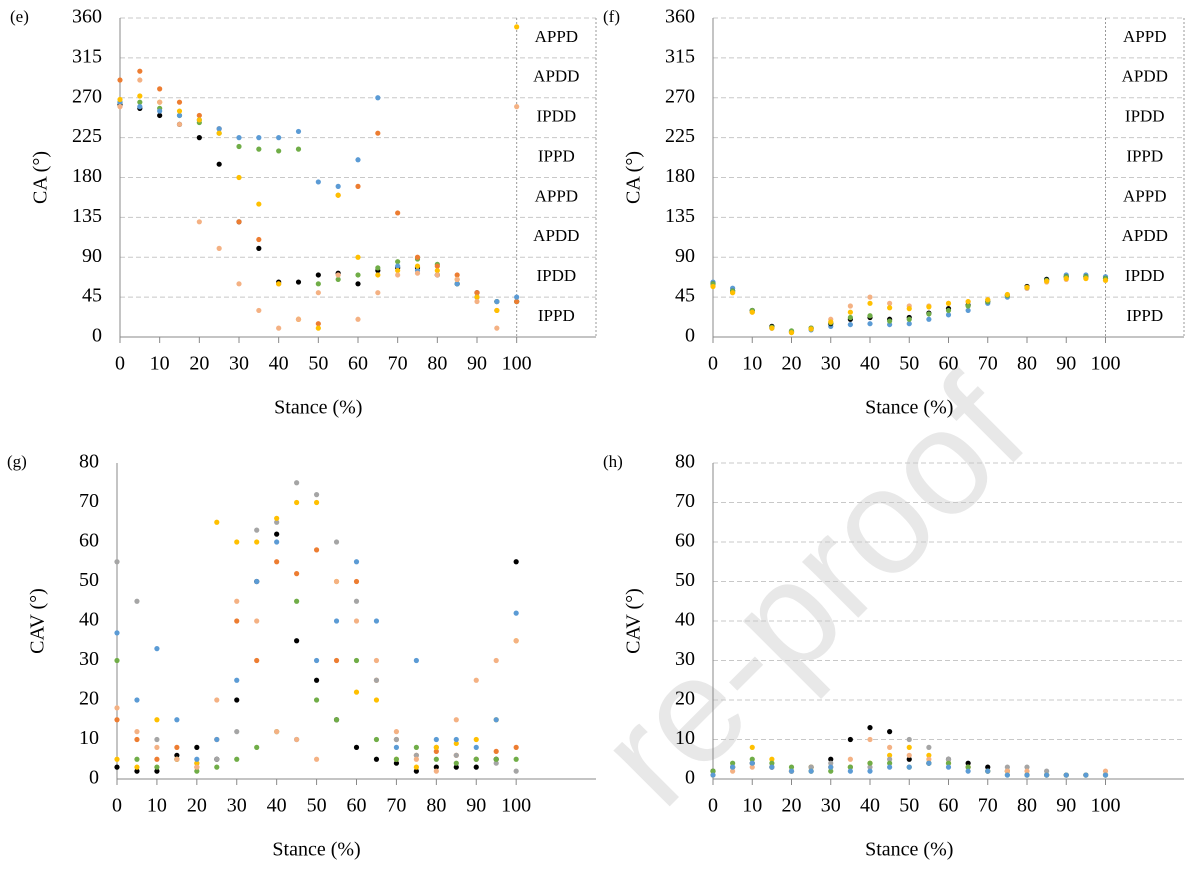  Describe the element at coordinates (713, 806) in the screenshot. I see `x-tick-label: 0` at that location.